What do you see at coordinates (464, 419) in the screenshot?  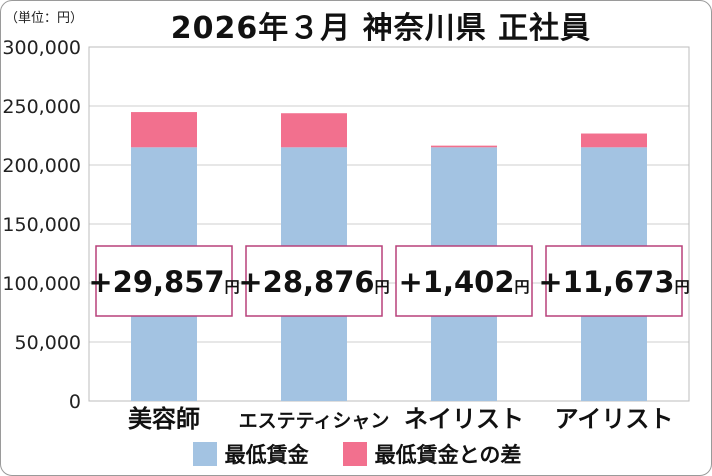 I see `x-tick-label: ネイリスト` at bounding box center [464, 419].